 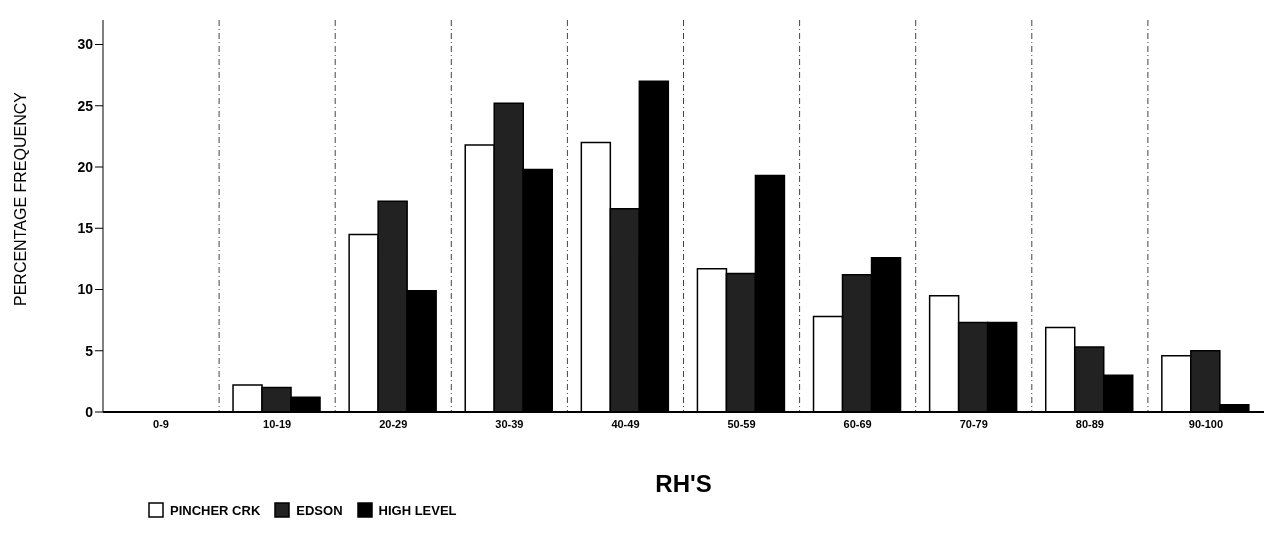 What do you see at coordinates (215, 510) in the screenshot?
I see `legend-label: PINCHER CRK` at bounding box center [215, 510].